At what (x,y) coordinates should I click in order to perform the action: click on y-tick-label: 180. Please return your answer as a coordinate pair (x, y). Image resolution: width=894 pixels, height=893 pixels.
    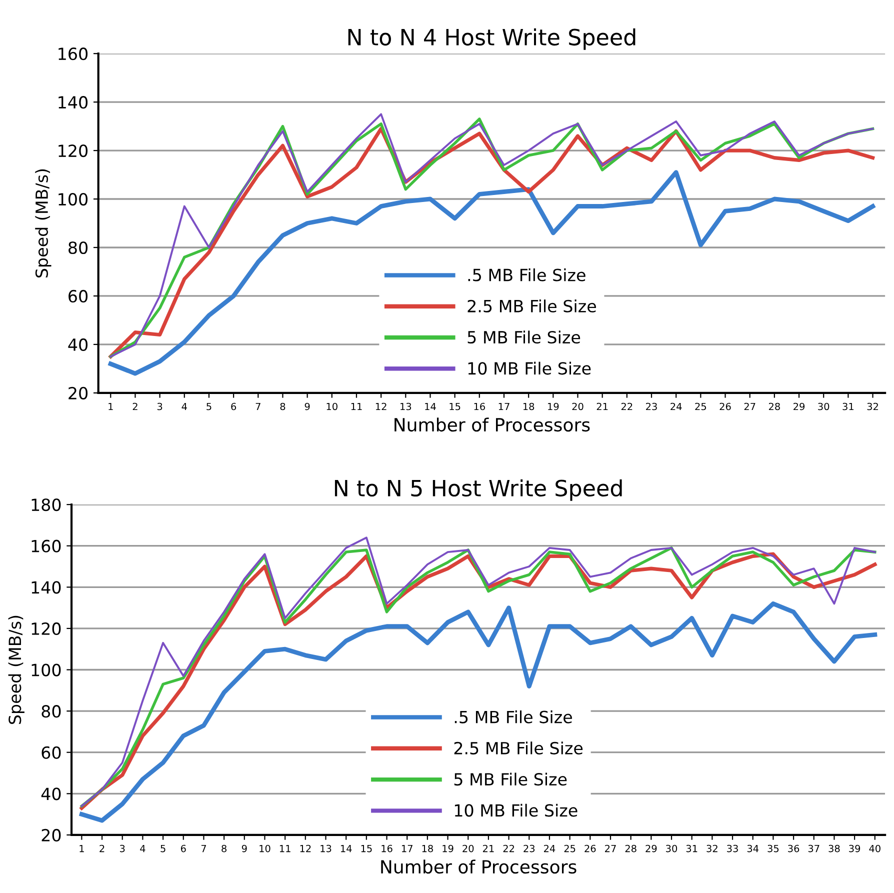
    Looking at the image, I should click on (46, 505).